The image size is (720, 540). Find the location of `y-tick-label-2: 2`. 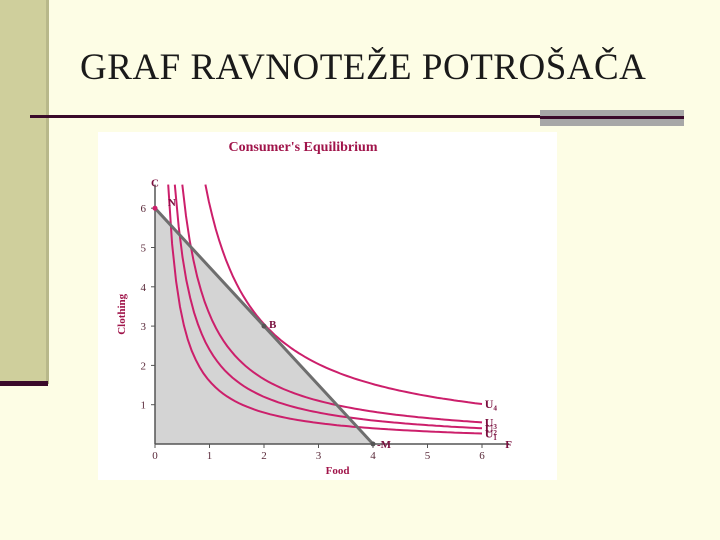

y-tick-label-2: 2 is located at coordinates (144, 366).